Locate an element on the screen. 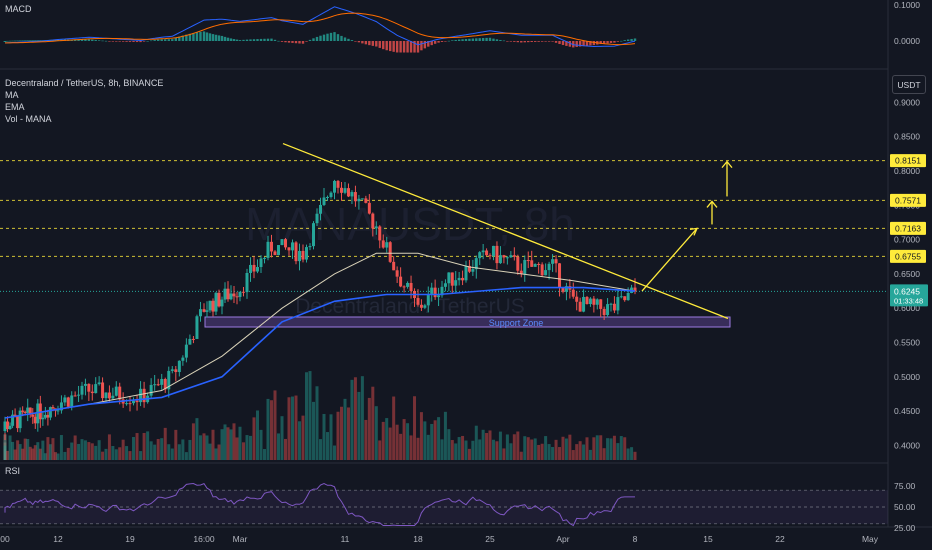 The height and width of the screenshot is (550, 932). support-zone: Support Zone is located at coordinates (467, 322).